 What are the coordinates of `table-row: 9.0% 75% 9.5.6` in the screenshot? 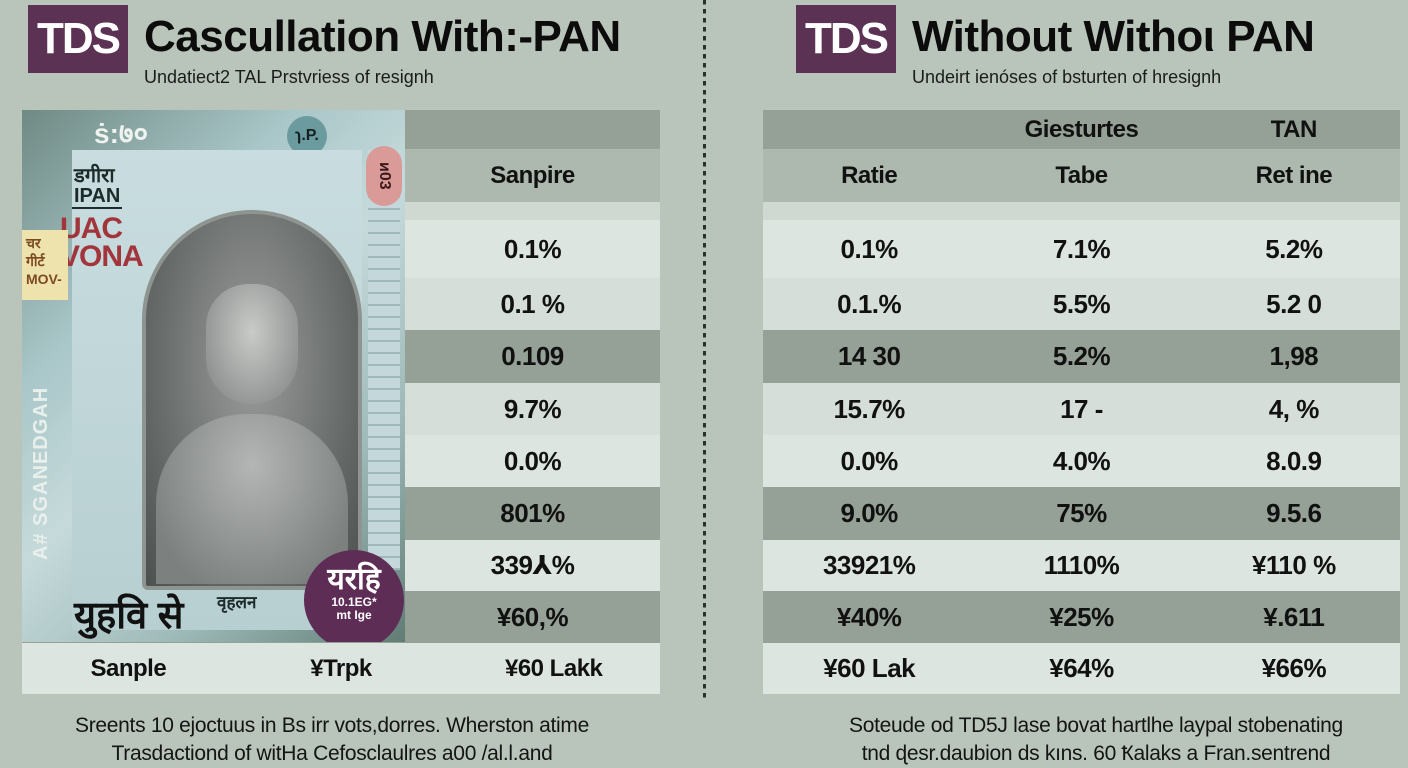 It's located at (1081, 513).